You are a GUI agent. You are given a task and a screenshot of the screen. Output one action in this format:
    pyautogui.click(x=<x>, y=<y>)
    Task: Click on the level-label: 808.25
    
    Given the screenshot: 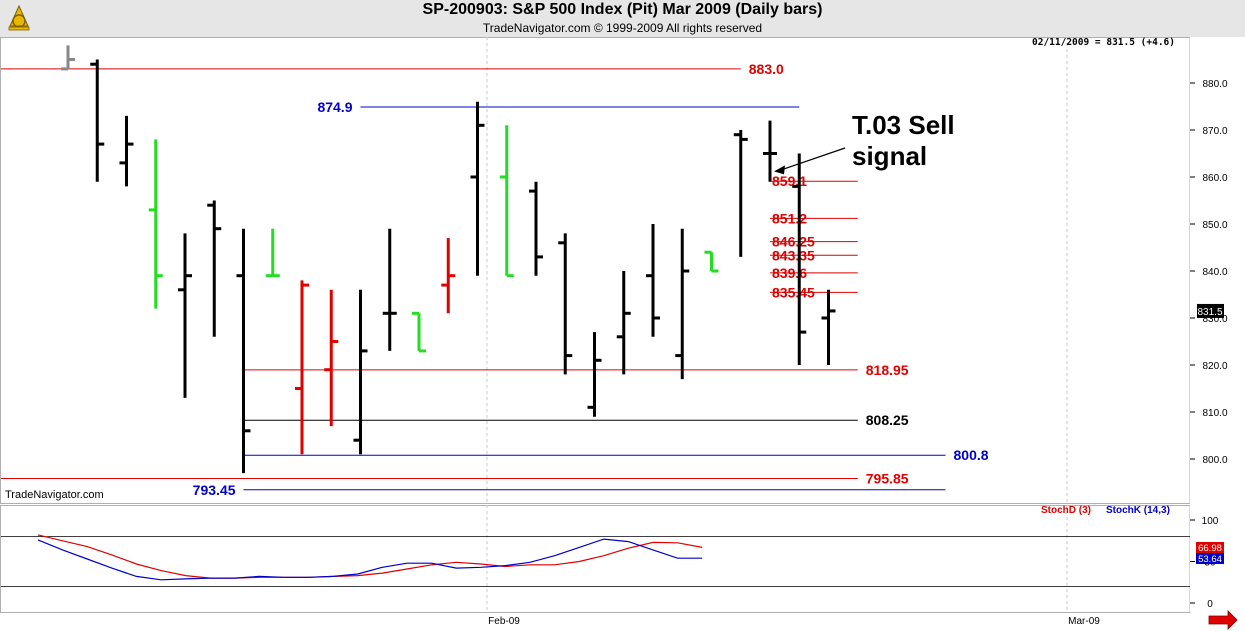 What is the action you would take?
    pyautogui.click(x=887, y=420)
    